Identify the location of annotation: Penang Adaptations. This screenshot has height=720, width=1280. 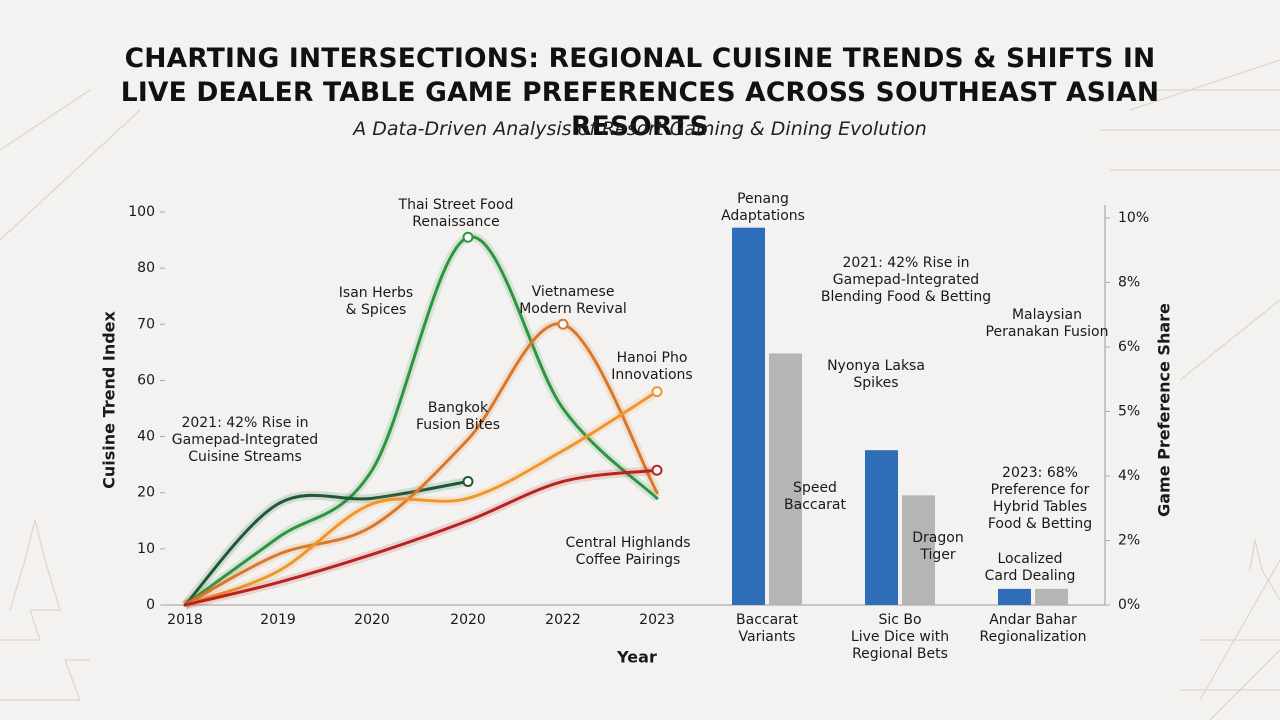
(763, 207).